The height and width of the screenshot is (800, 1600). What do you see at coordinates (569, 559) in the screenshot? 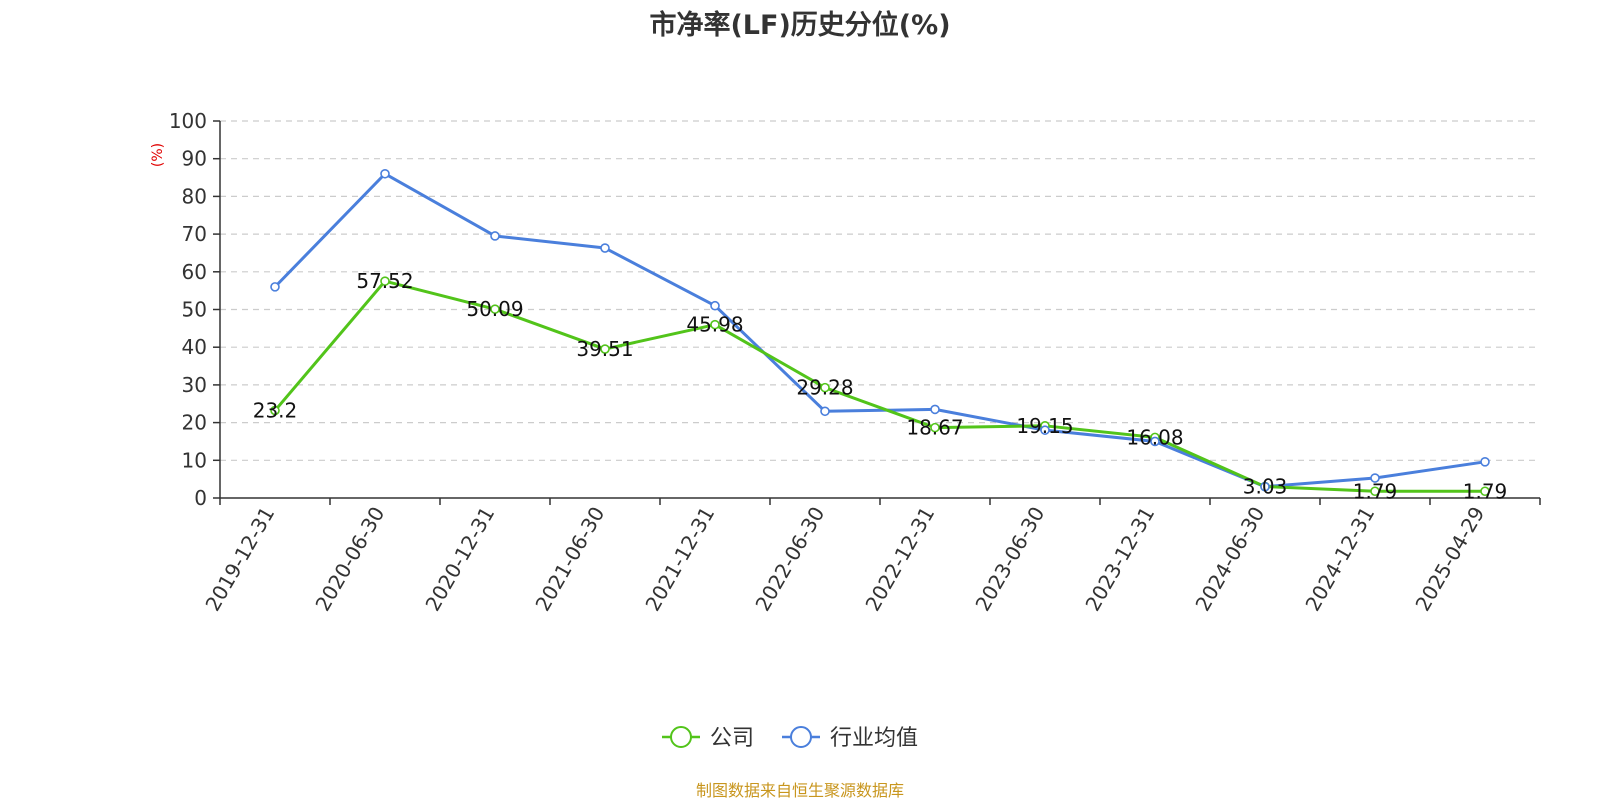
I see `x-tick-label: 2021-06-30` at bounding box center [569, 559].